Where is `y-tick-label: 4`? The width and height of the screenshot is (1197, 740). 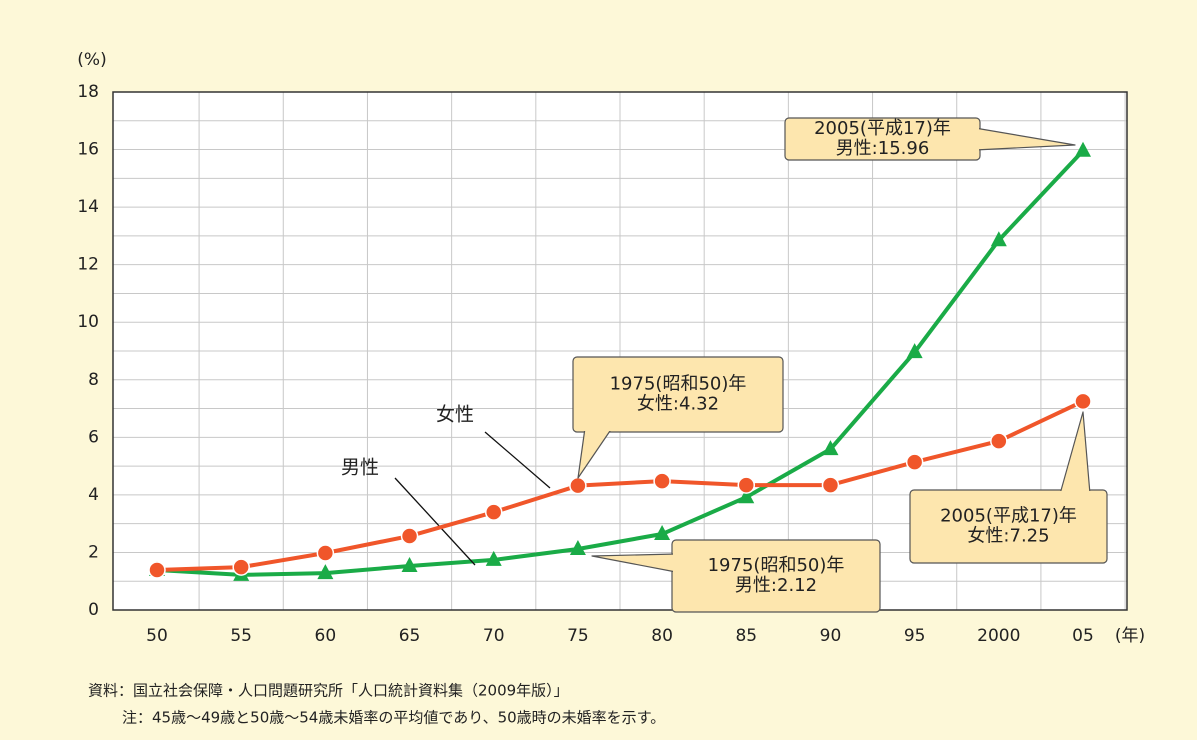
y-tick-label: 4 is located at coordinates (93, 495).